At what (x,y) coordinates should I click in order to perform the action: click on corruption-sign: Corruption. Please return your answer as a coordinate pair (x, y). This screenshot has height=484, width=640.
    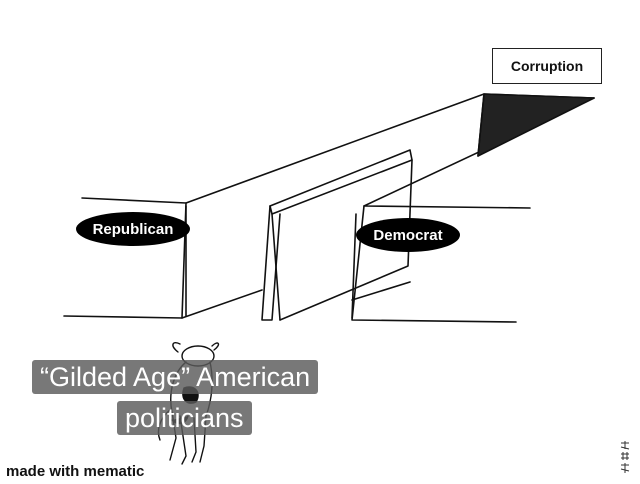
    Looking at the image, I should click on (547, 66).